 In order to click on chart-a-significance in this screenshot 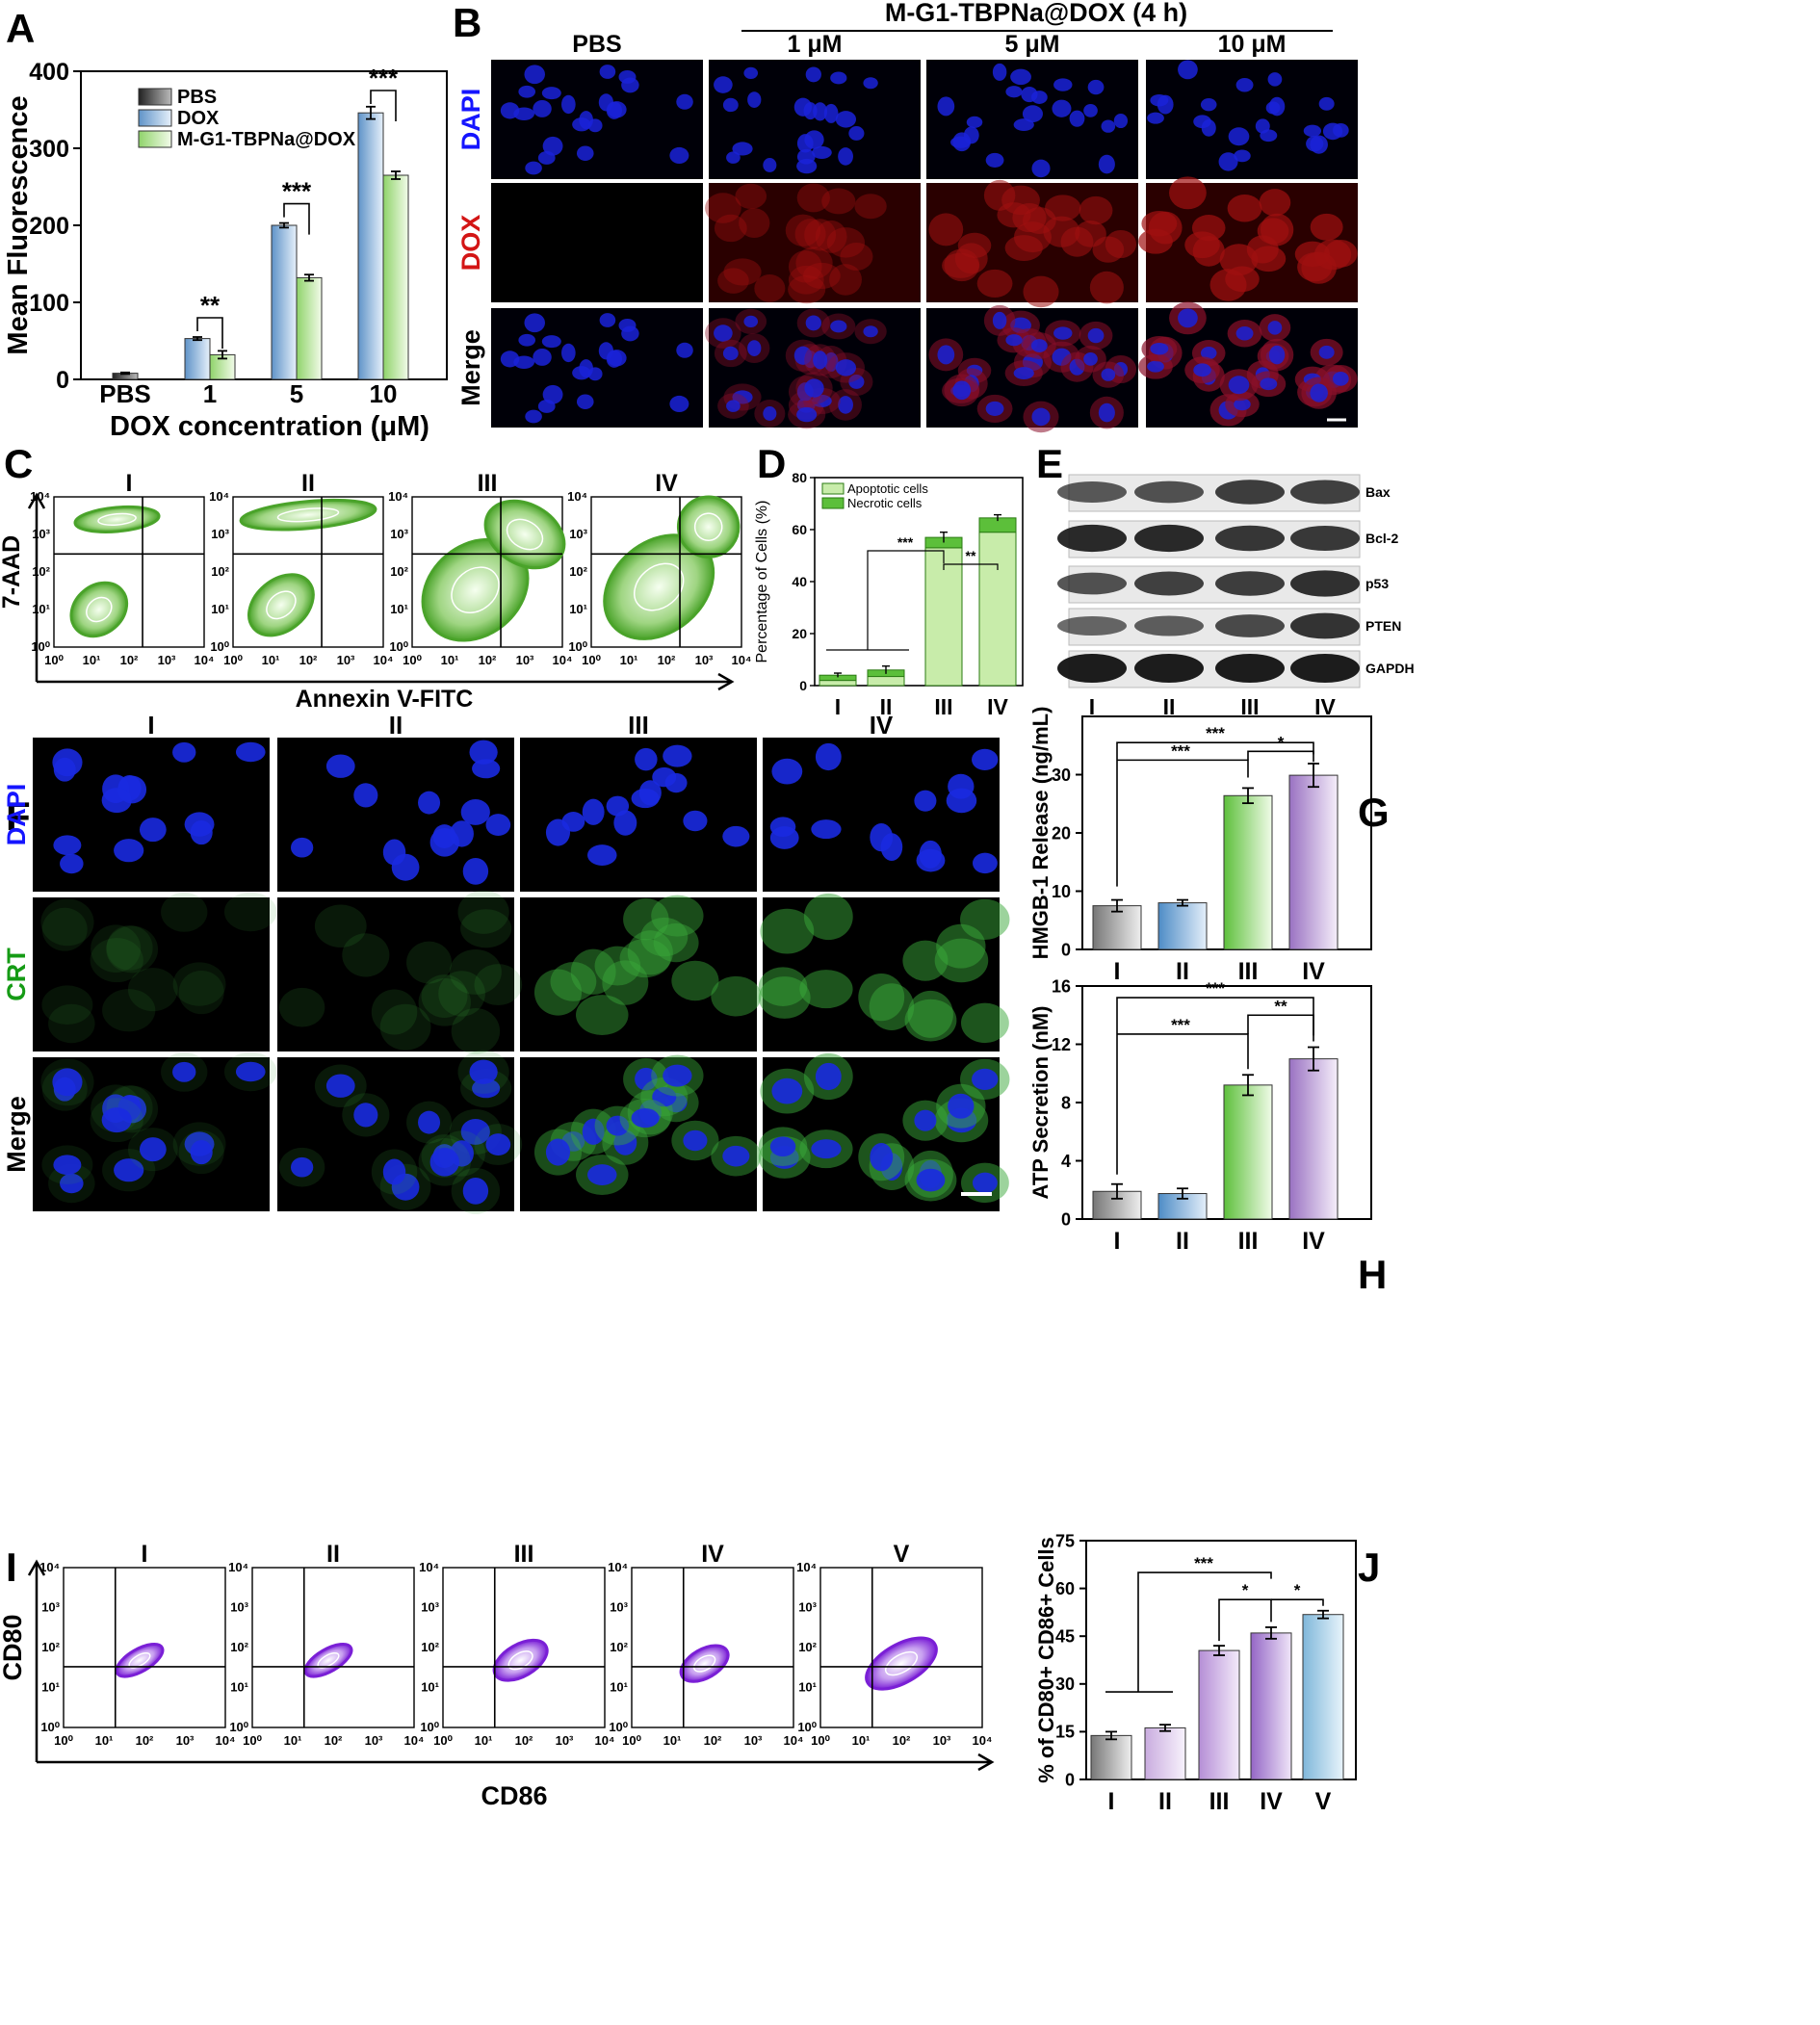, I will do `click(209, 333)`.